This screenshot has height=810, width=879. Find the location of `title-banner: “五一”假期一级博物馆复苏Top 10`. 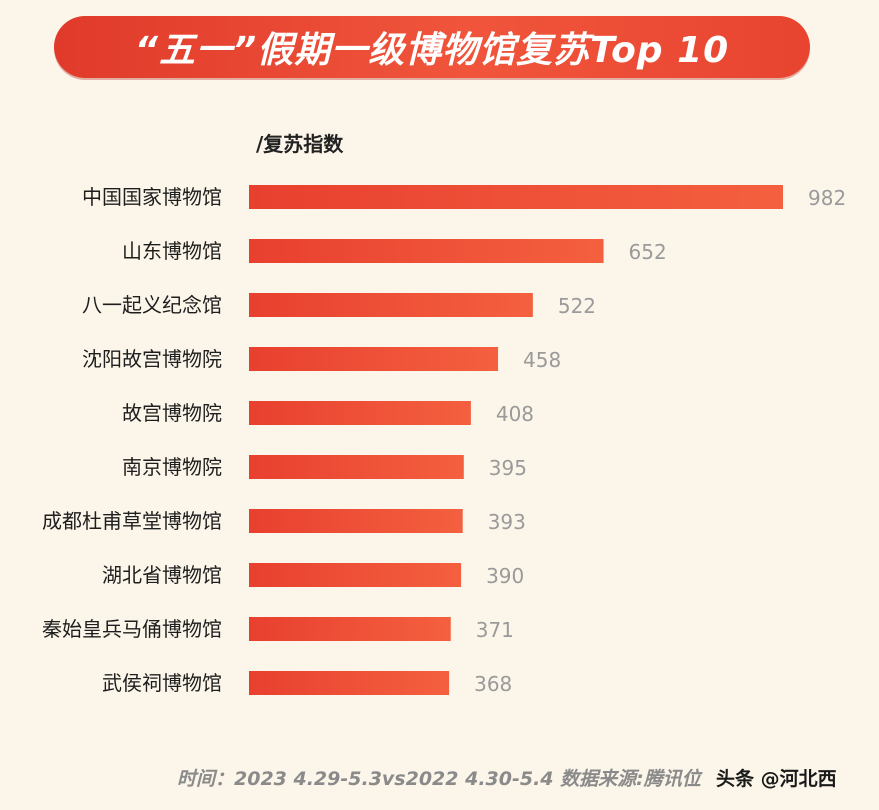

title-banner: “五一”假期一级博物馆复苏Top 10 is located at coordinates (432, 47).